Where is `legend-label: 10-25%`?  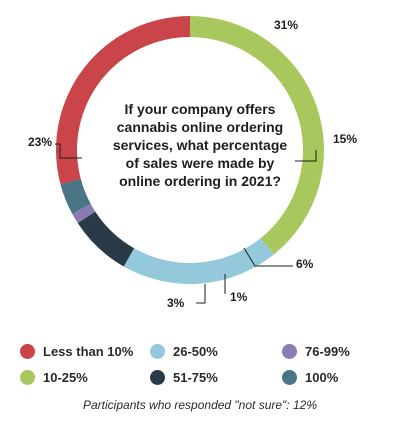 legend-label: 10-25% is located at coordinates (65, 377).